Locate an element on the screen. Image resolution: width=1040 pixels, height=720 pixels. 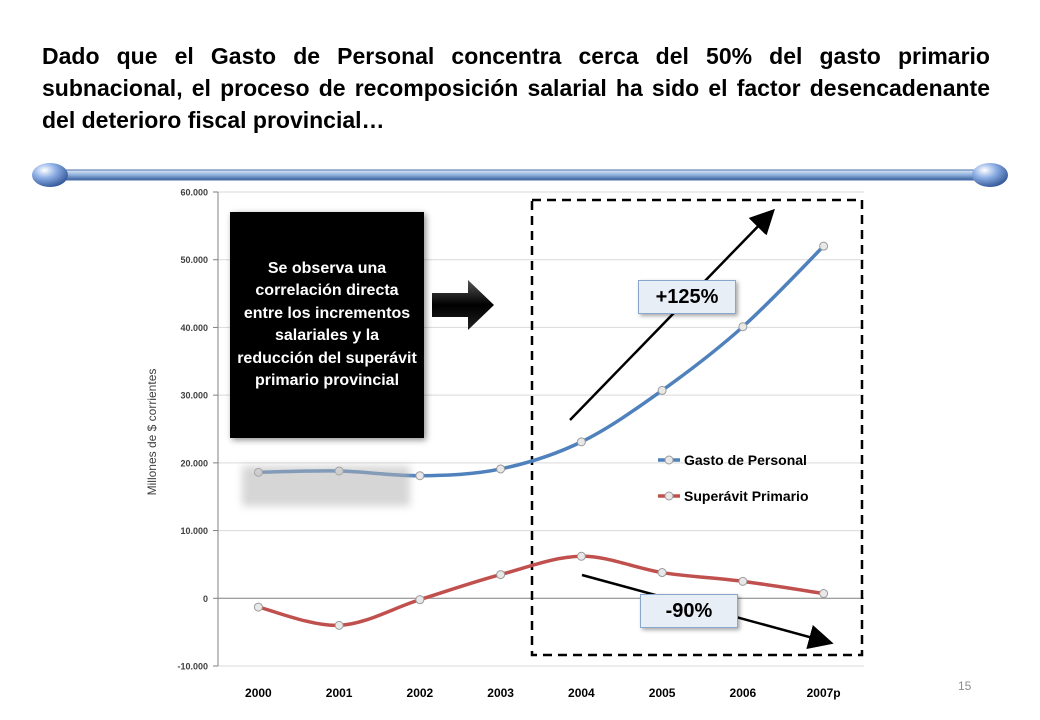
legend-item: Superávit Primario is located at coordinates (733, 496).